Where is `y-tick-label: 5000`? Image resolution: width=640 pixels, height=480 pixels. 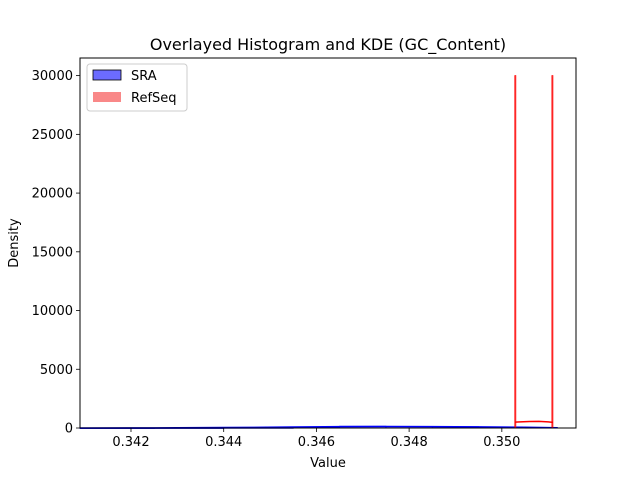
y-tick-label: 5000 is located at coordinates (56, 370).